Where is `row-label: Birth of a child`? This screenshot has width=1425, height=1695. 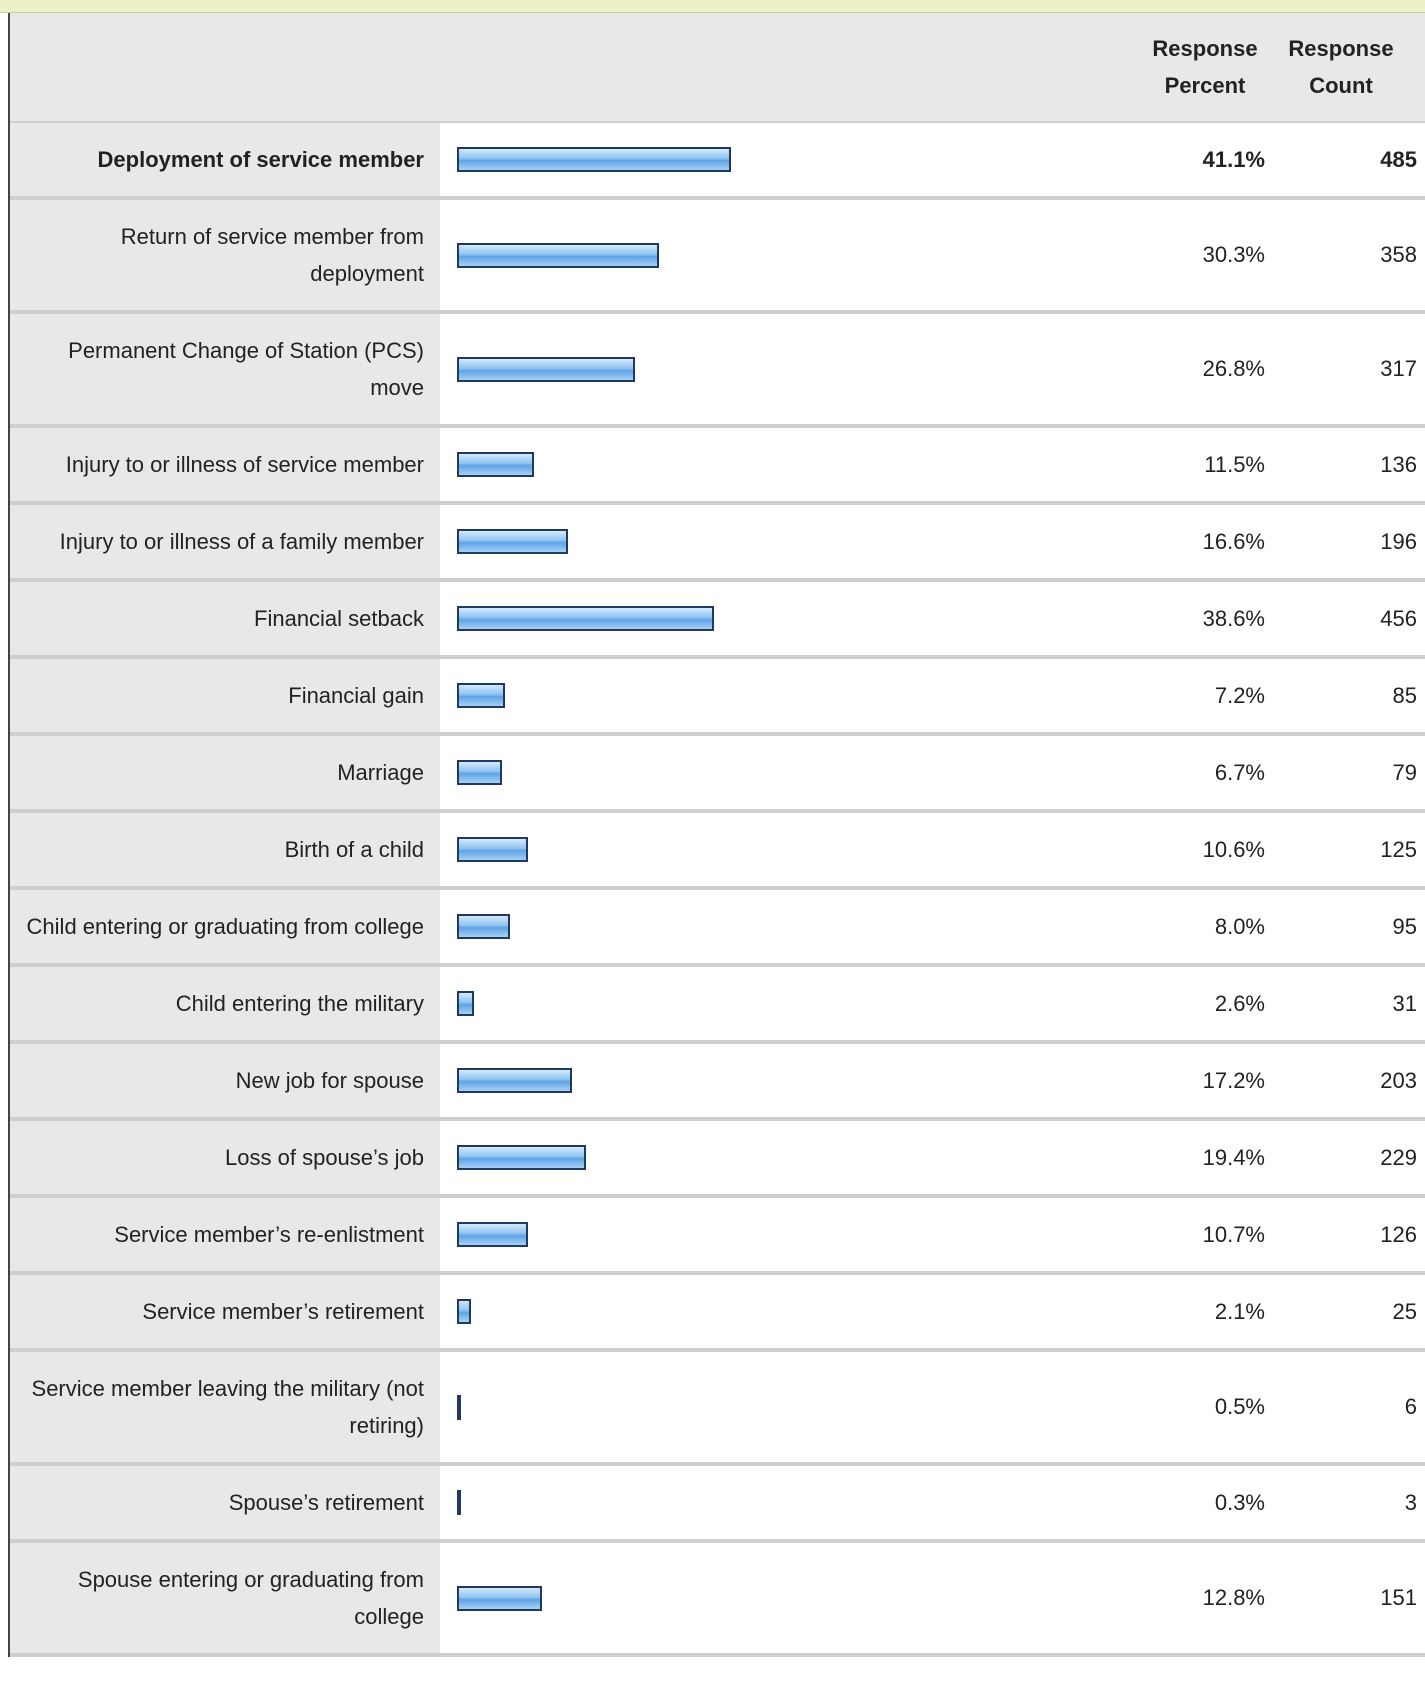 row-label: Birth of a child is located at coordinates (225, 849).